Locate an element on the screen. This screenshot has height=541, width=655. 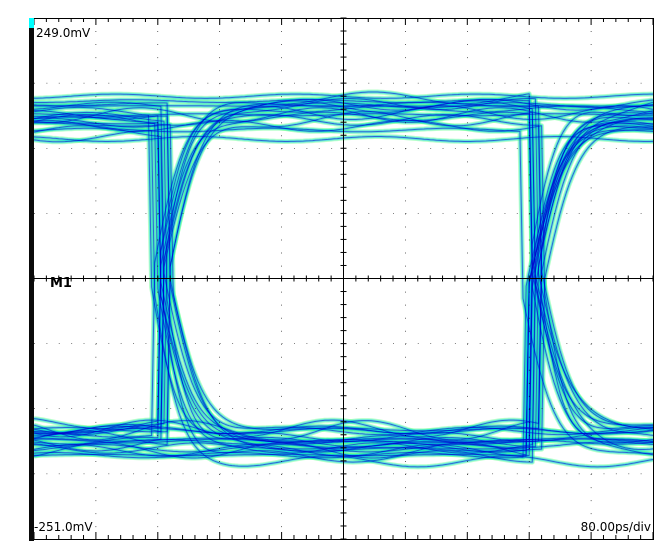
left-axis-bar is located at coordinates (31, 279).